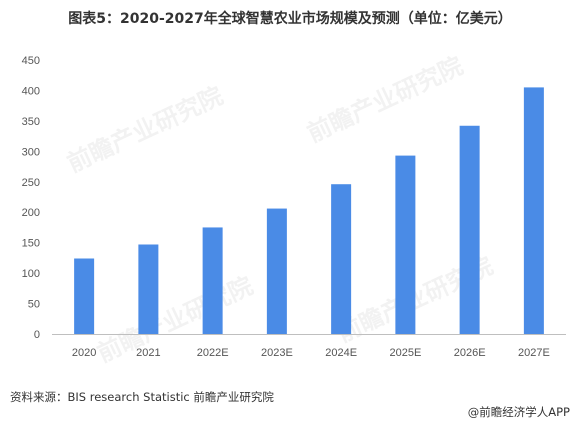  I want to click on bar-2020, so click(84, 296).